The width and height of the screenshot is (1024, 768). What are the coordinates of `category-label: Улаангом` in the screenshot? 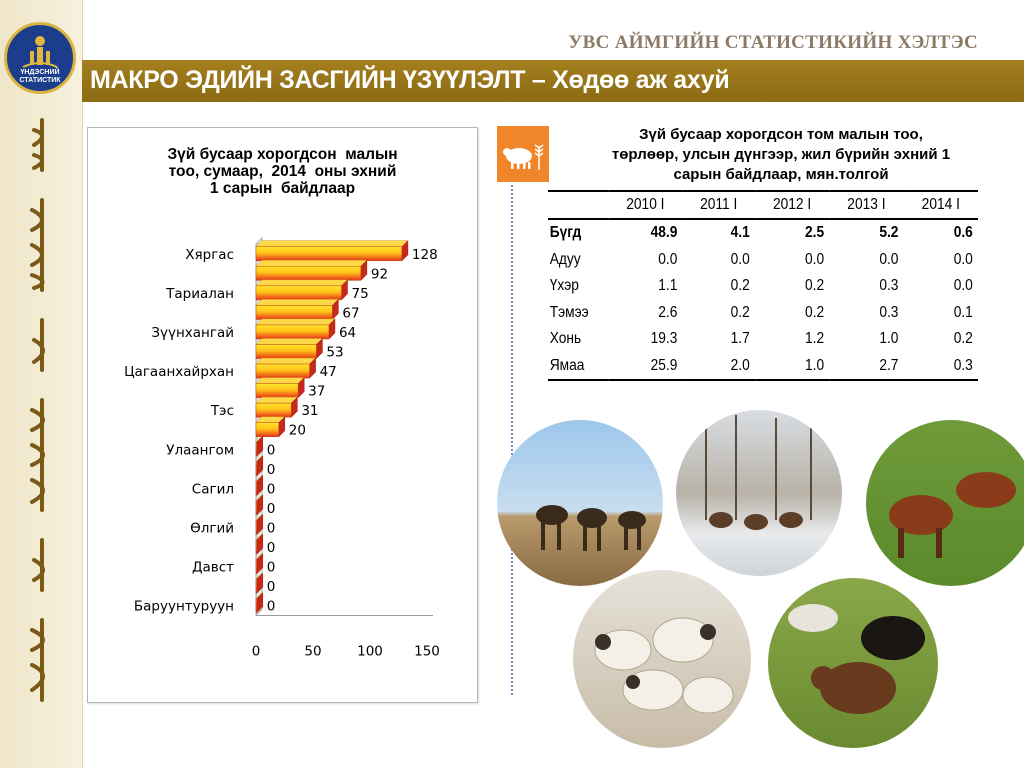 It's located at (200, 450).